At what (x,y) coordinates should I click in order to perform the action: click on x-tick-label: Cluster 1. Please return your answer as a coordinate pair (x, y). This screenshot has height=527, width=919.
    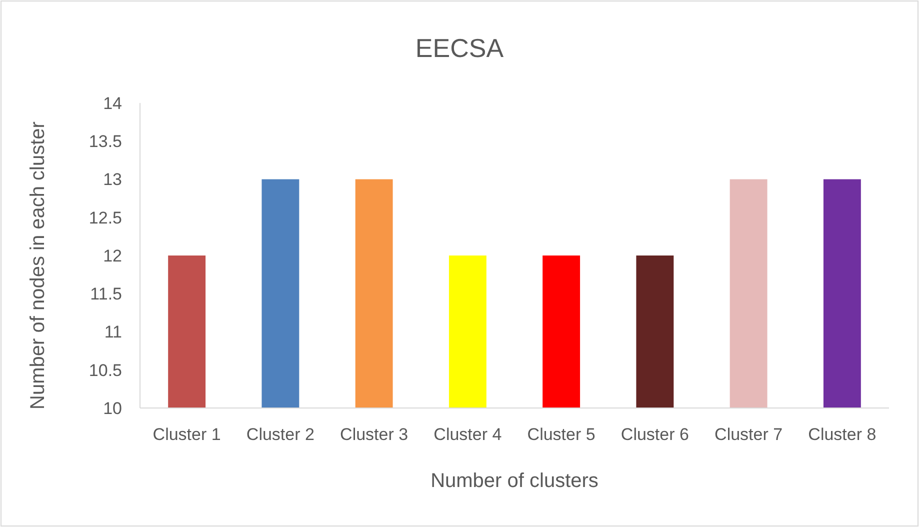
    Looking at the image, I should click on (186, 434).